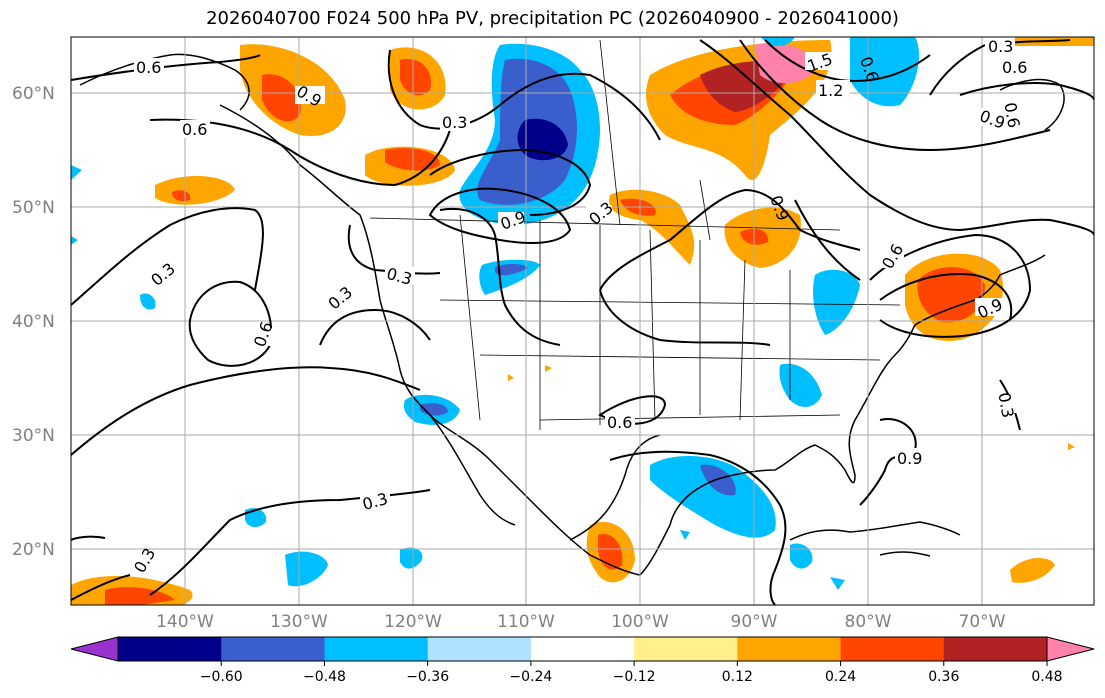  Describe the element at coordinates (840, 677) in the screenshot. I see `colorbar-tick-label: 0.24` at that location.